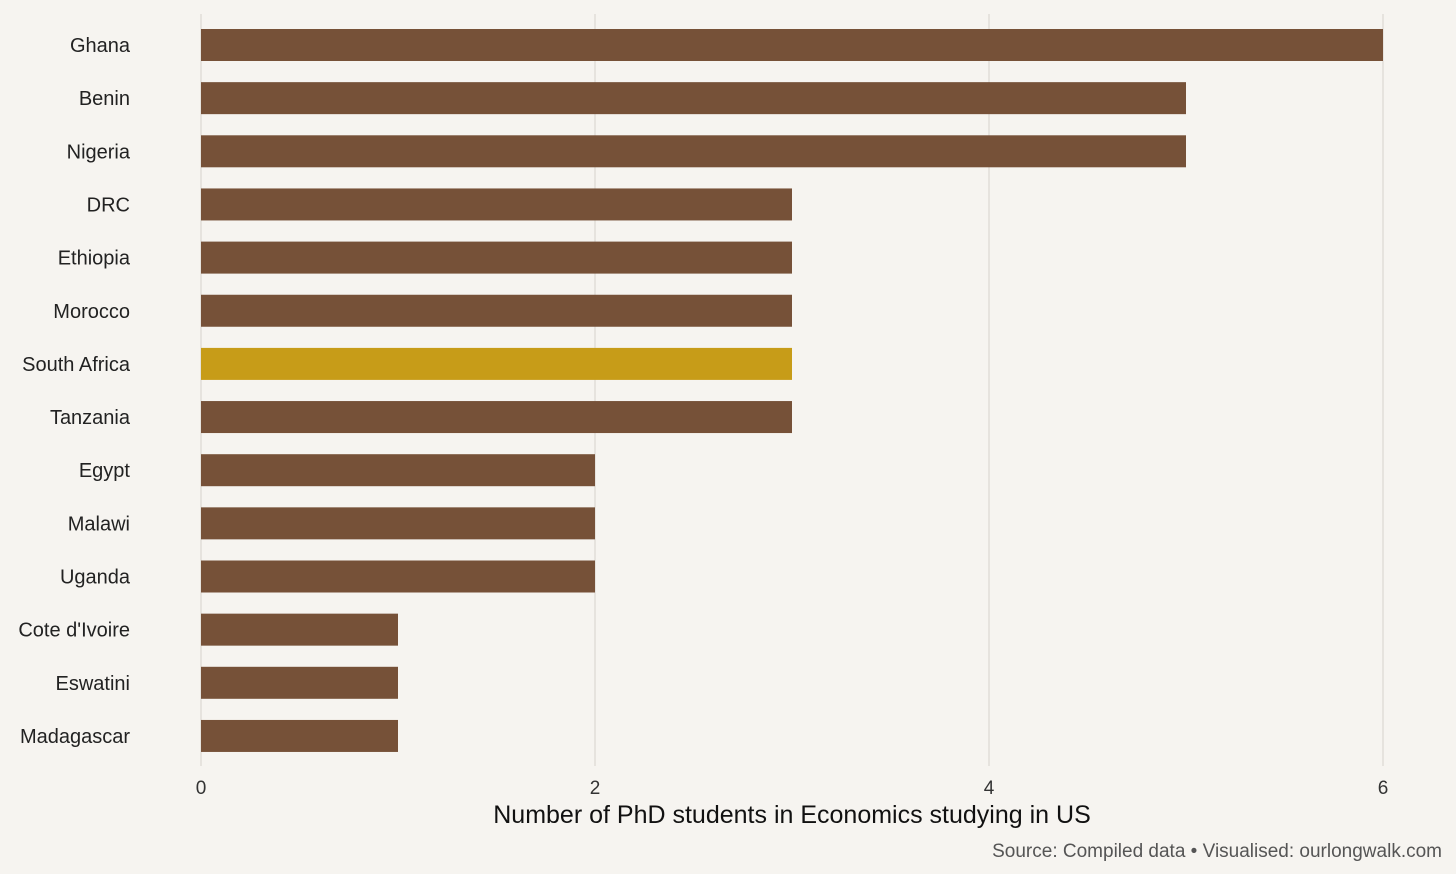  What do you see at coordinates (496, 417) in the screenshot?
I see `bar-tanzania` at bounding box center [496, 417].